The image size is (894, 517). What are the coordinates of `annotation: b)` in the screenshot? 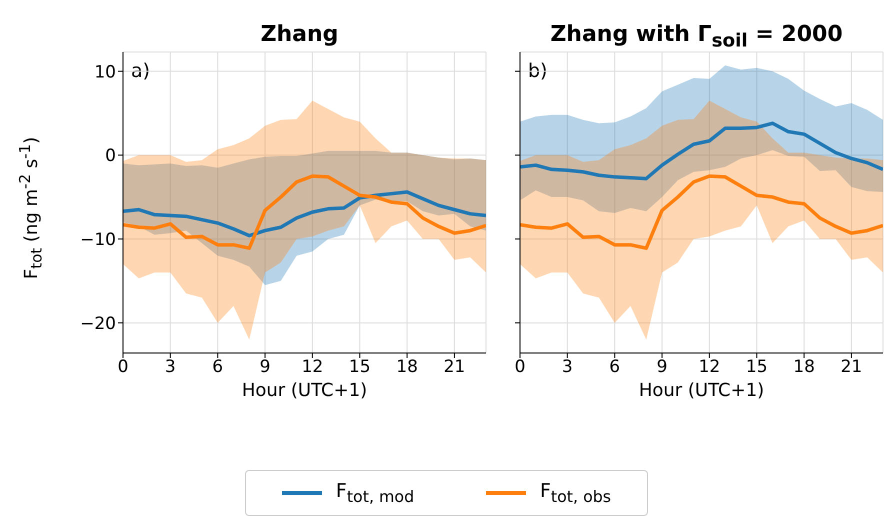 It's located at (538, 71).